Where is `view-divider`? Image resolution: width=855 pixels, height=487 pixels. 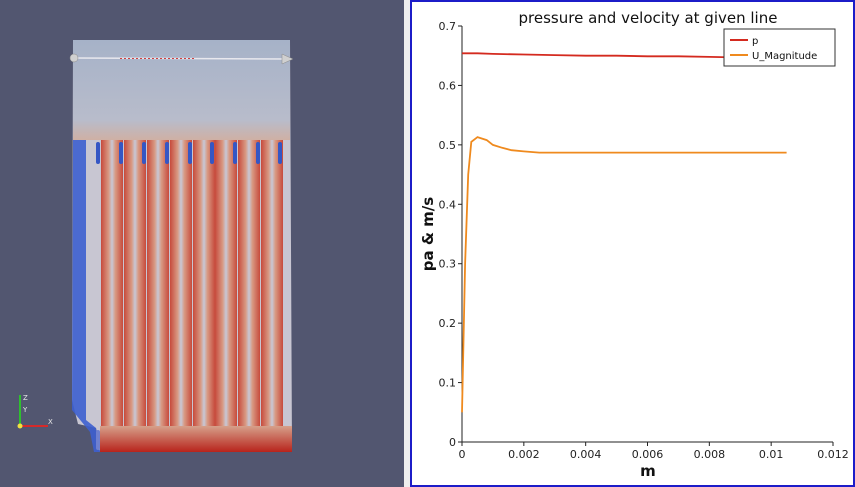 view-divider is located at coordinates (407, 243).